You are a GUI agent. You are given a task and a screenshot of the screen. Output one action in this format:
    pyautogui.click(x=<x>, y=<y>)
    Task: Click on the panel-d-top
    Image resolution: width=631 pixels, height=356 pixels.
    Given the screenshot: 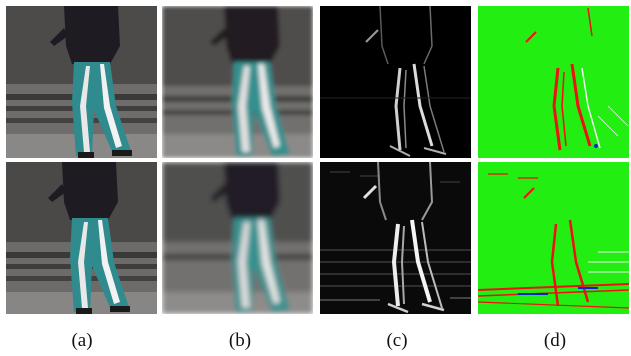 What is the action you would take?
    pyautogui.click(x=553, y=82)
    